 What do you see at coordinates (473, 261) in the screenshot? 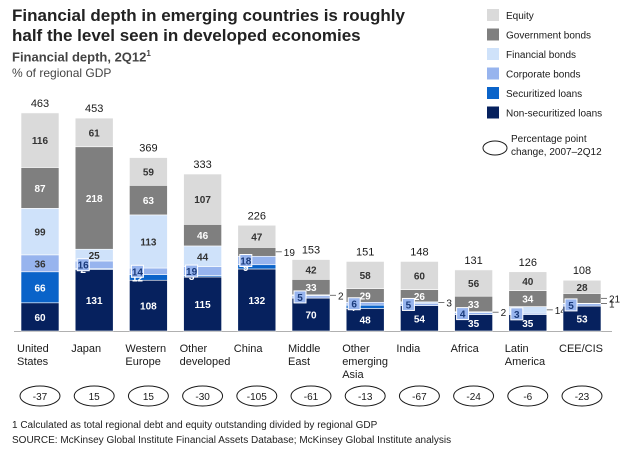
I see `bar-total-label: 131` at bounding box center [473, 261].